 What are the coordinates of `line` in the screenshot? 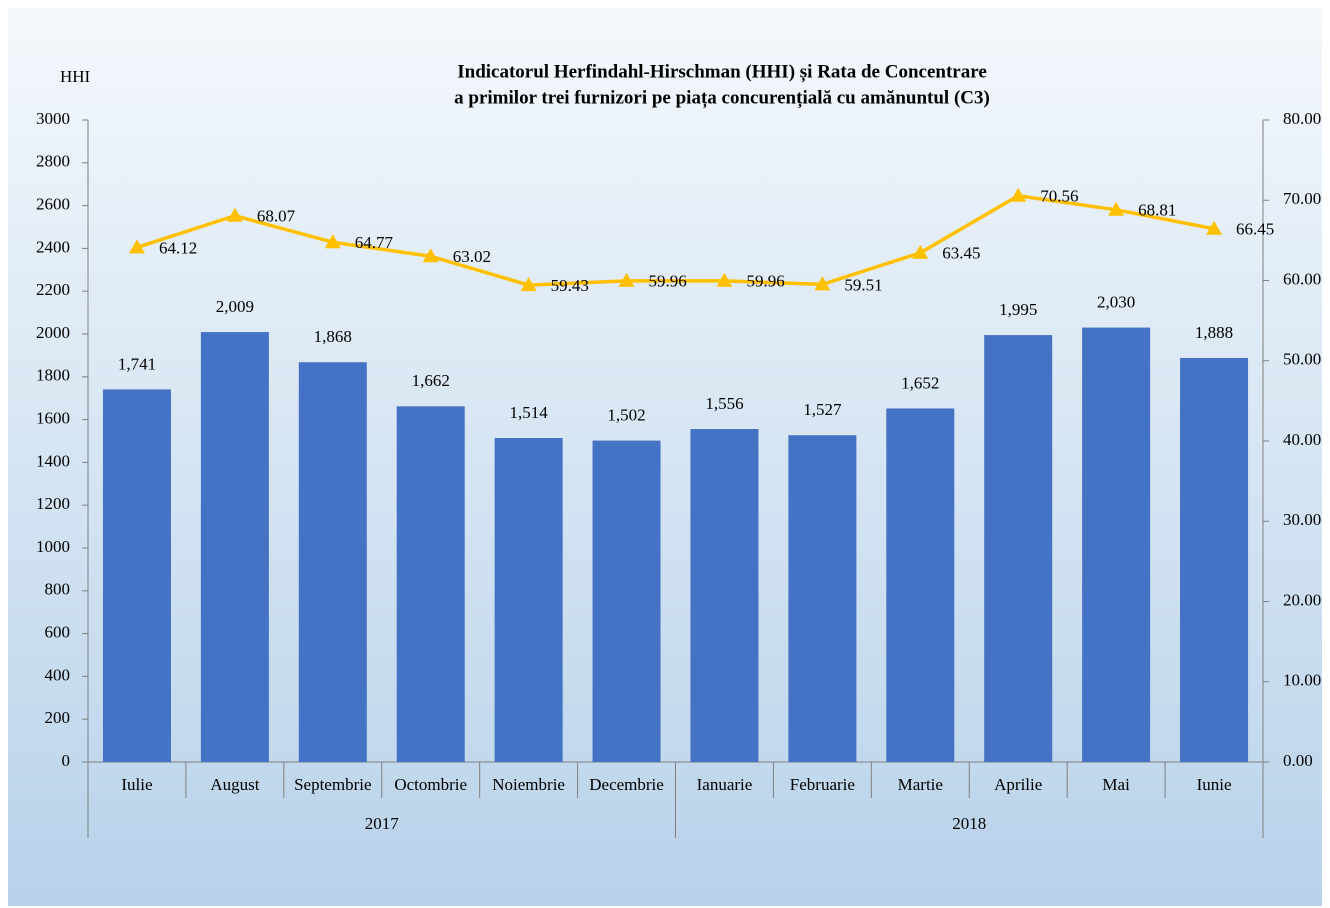 It's located at (675, 240).